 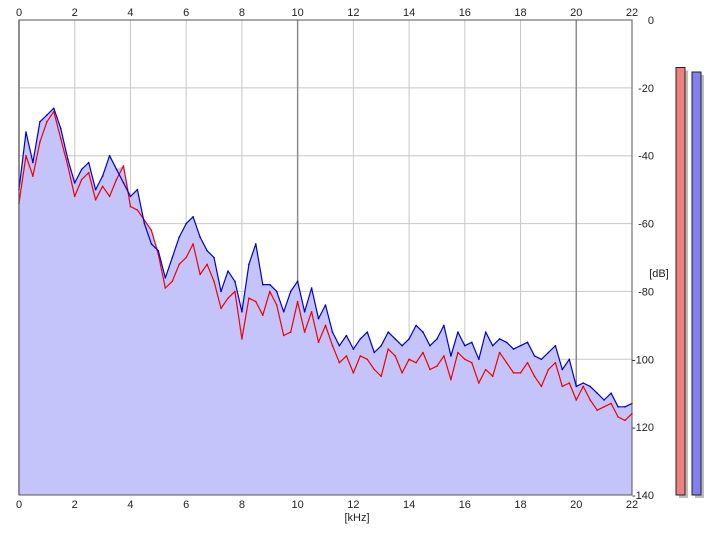 What do you see at coordinates (643, 496) in the screenshot?
I see `y-tick-label: -140` at bounding box center [643, 496].